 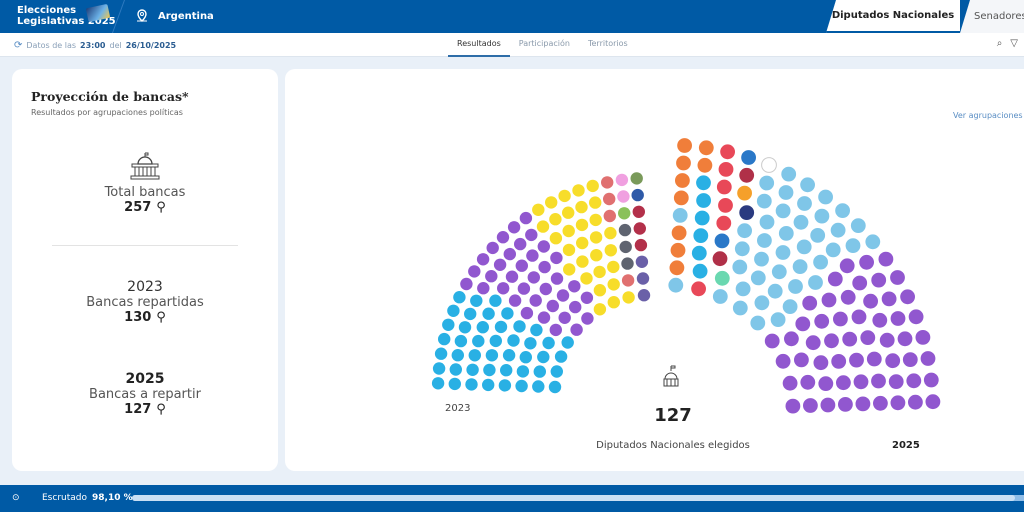 What do you see at coordinates (174, 16) in the screenshot?
I see `location-selector: Argentina` at bounding box center [174, 16].